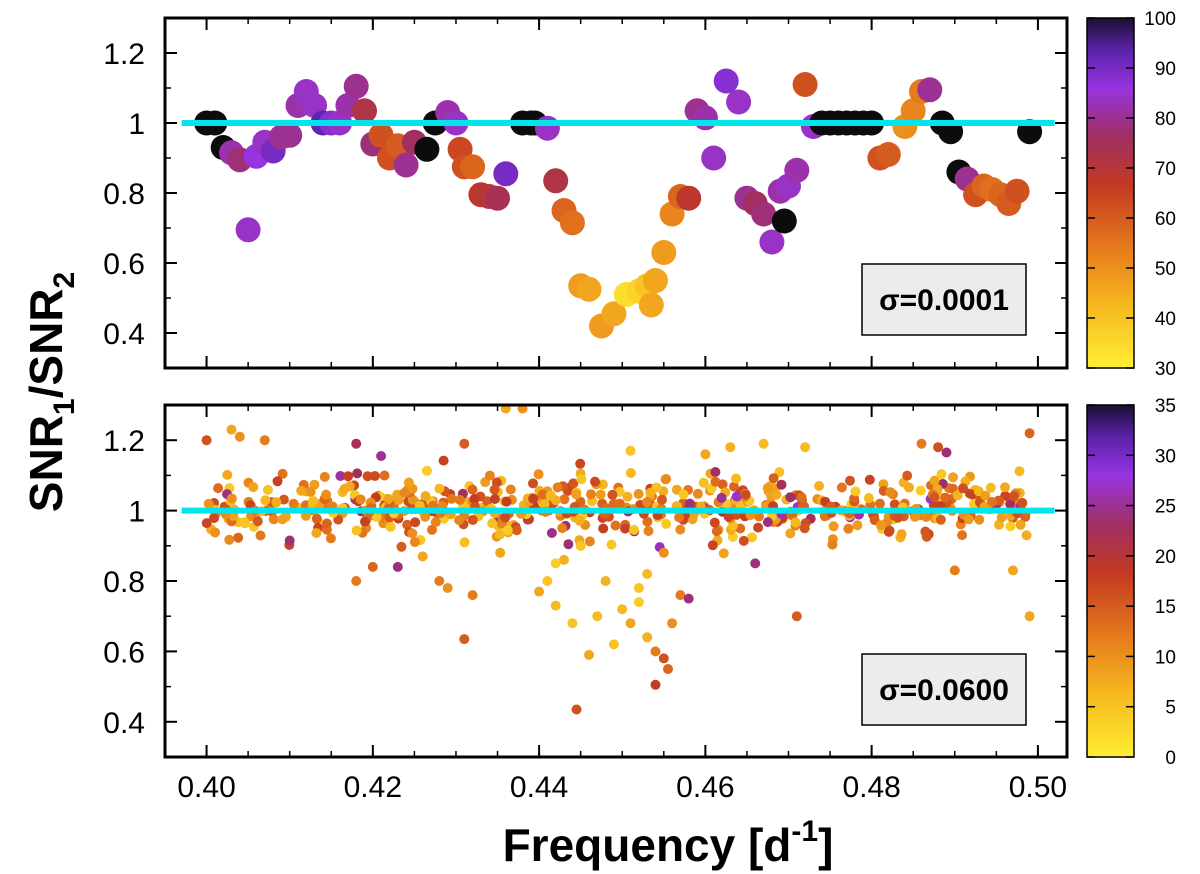  What do you see at coordinates (124, 652) in the screenshot?
I see `bottom-ytick-label: 0.6` at bounding box center [124, 652].